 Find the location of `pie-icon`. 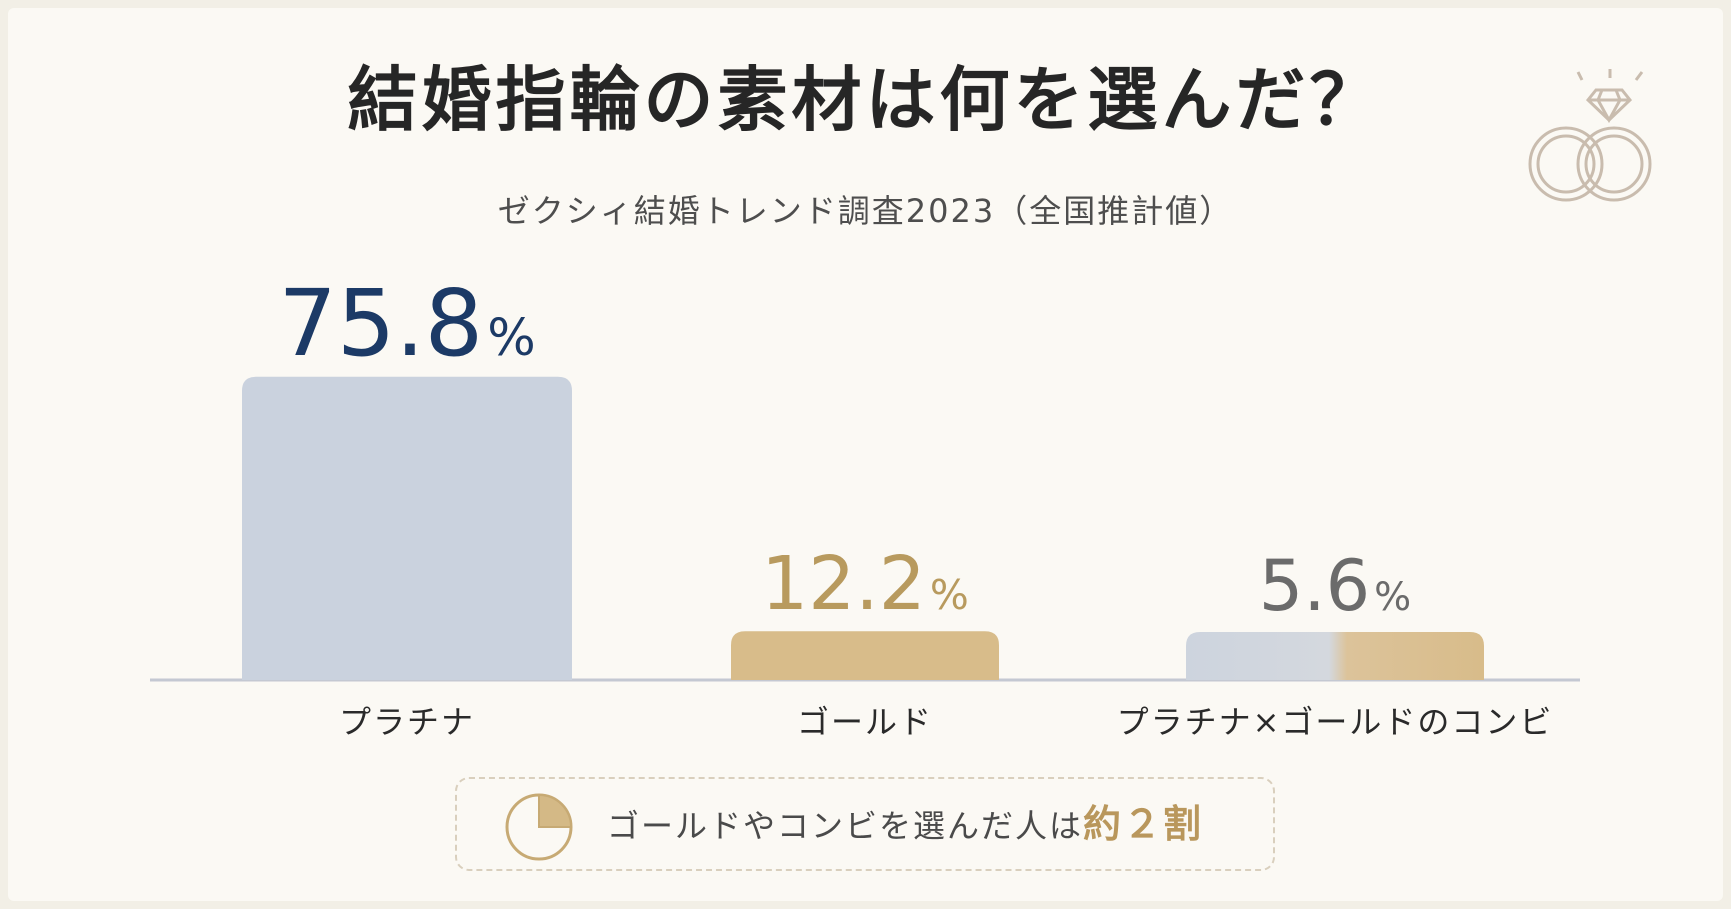

pie-icon is located at coordinates (539, 827).